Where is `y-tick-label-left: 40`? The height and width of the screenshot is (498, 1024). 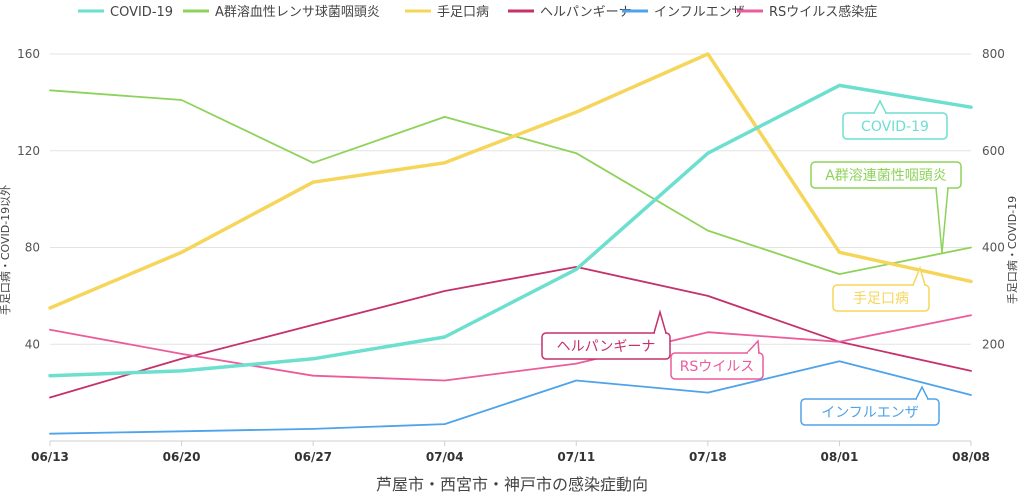
y-tick-label-left: 40 is located at coordinates (32, 344).